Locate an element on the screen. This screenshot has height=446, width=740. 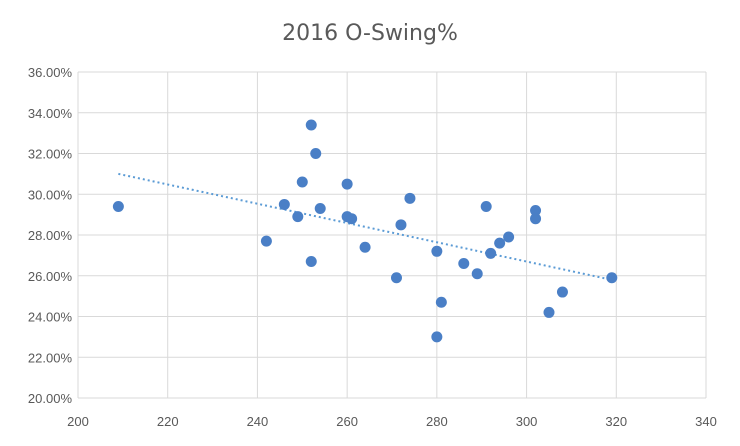
chart-title: 2016 O-Swing% is located at coordinates (370, 33).